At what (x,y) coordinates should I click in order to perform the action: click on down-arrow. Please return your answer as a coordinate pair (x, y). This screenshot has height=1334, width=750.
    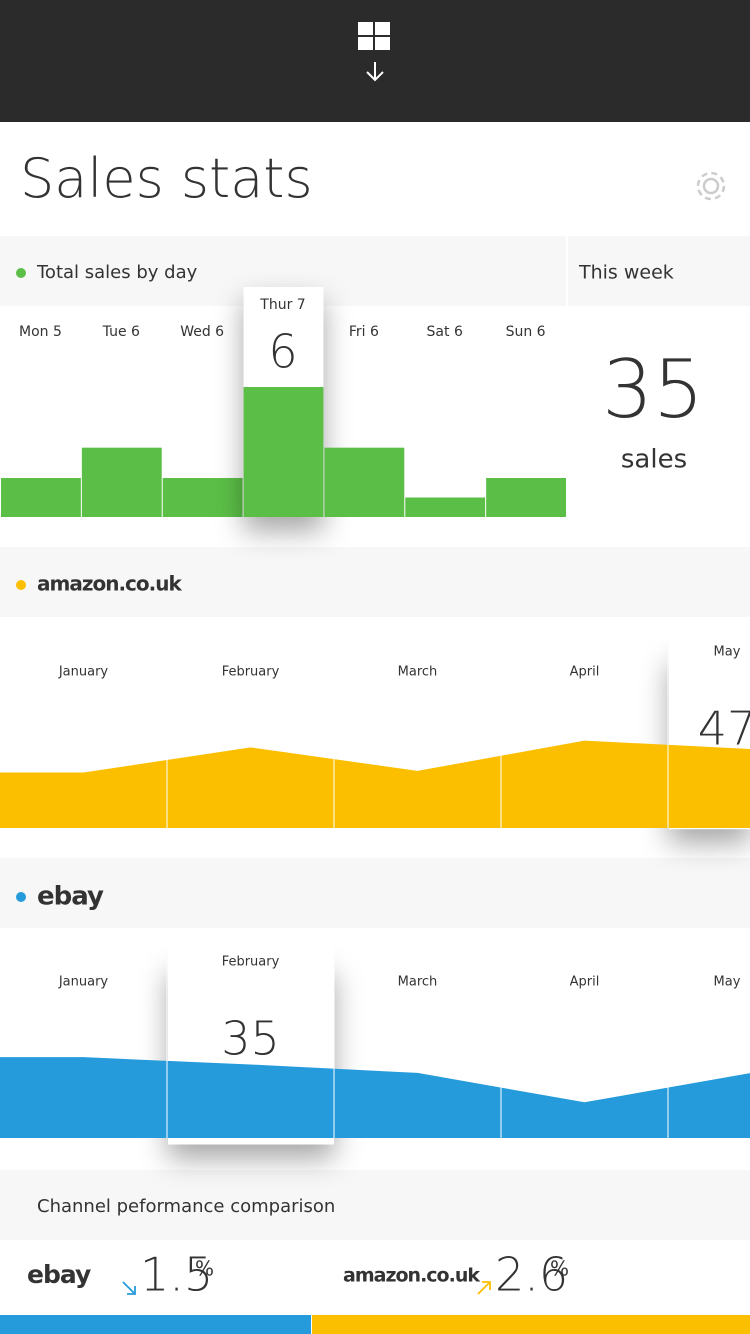
    Looking at the image, I should click on (375, 72).